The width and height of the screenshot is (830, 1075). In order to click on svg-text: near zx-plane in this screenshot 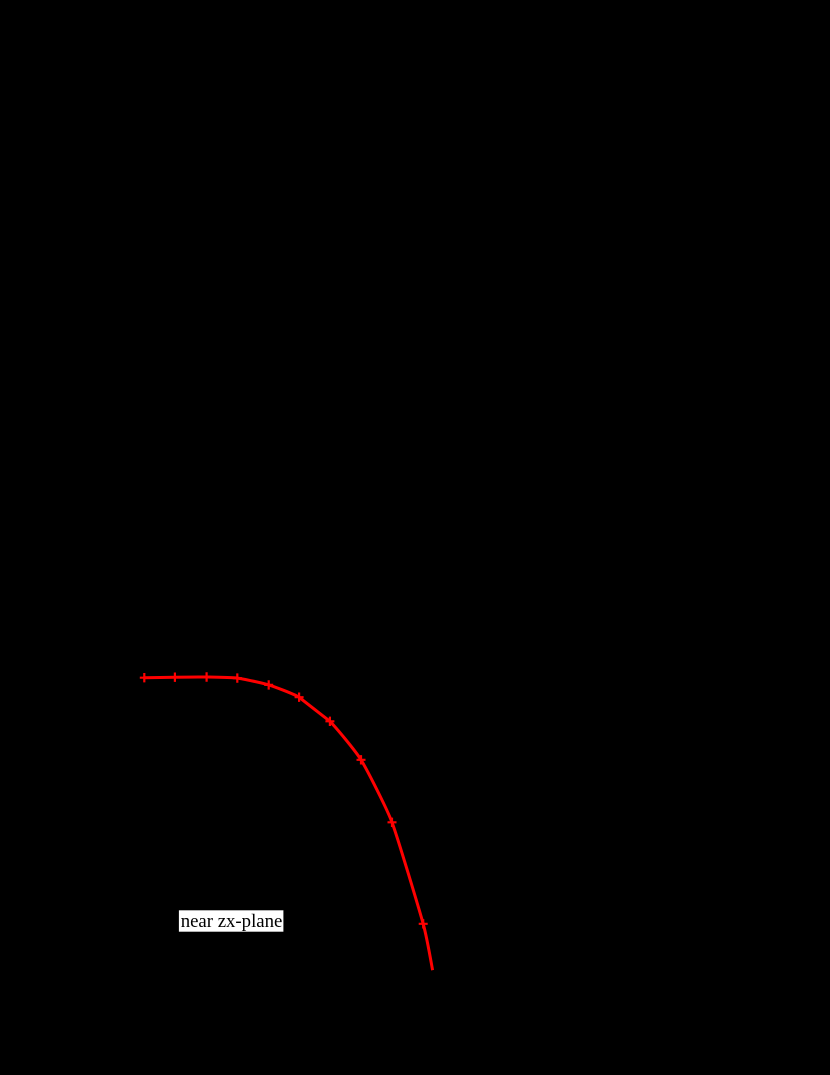, I will do `click(232, 921)`.